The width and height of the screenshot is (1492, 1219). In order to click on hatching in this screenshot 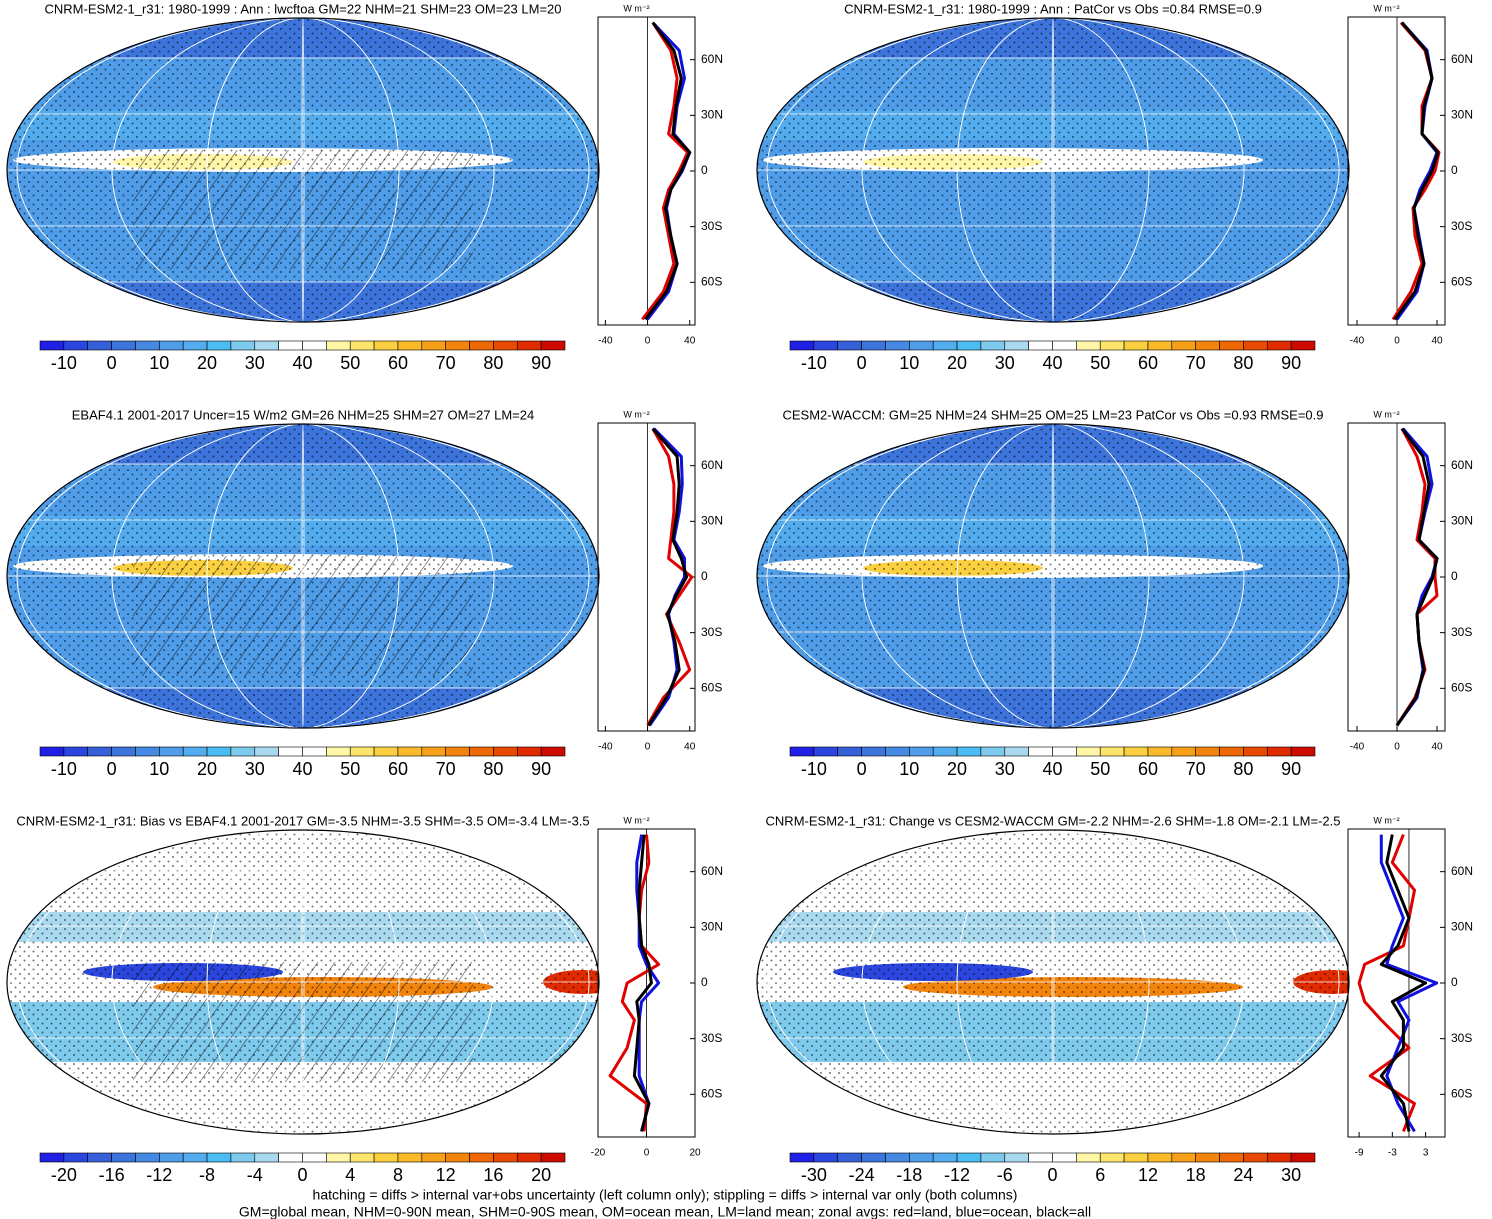, I will do `click(303, 210)`.